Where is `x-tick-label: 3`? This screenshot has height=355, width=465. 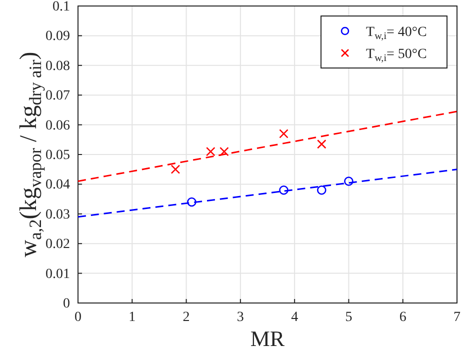 x-tick-label: 3 is located at coordinates (240, 317).